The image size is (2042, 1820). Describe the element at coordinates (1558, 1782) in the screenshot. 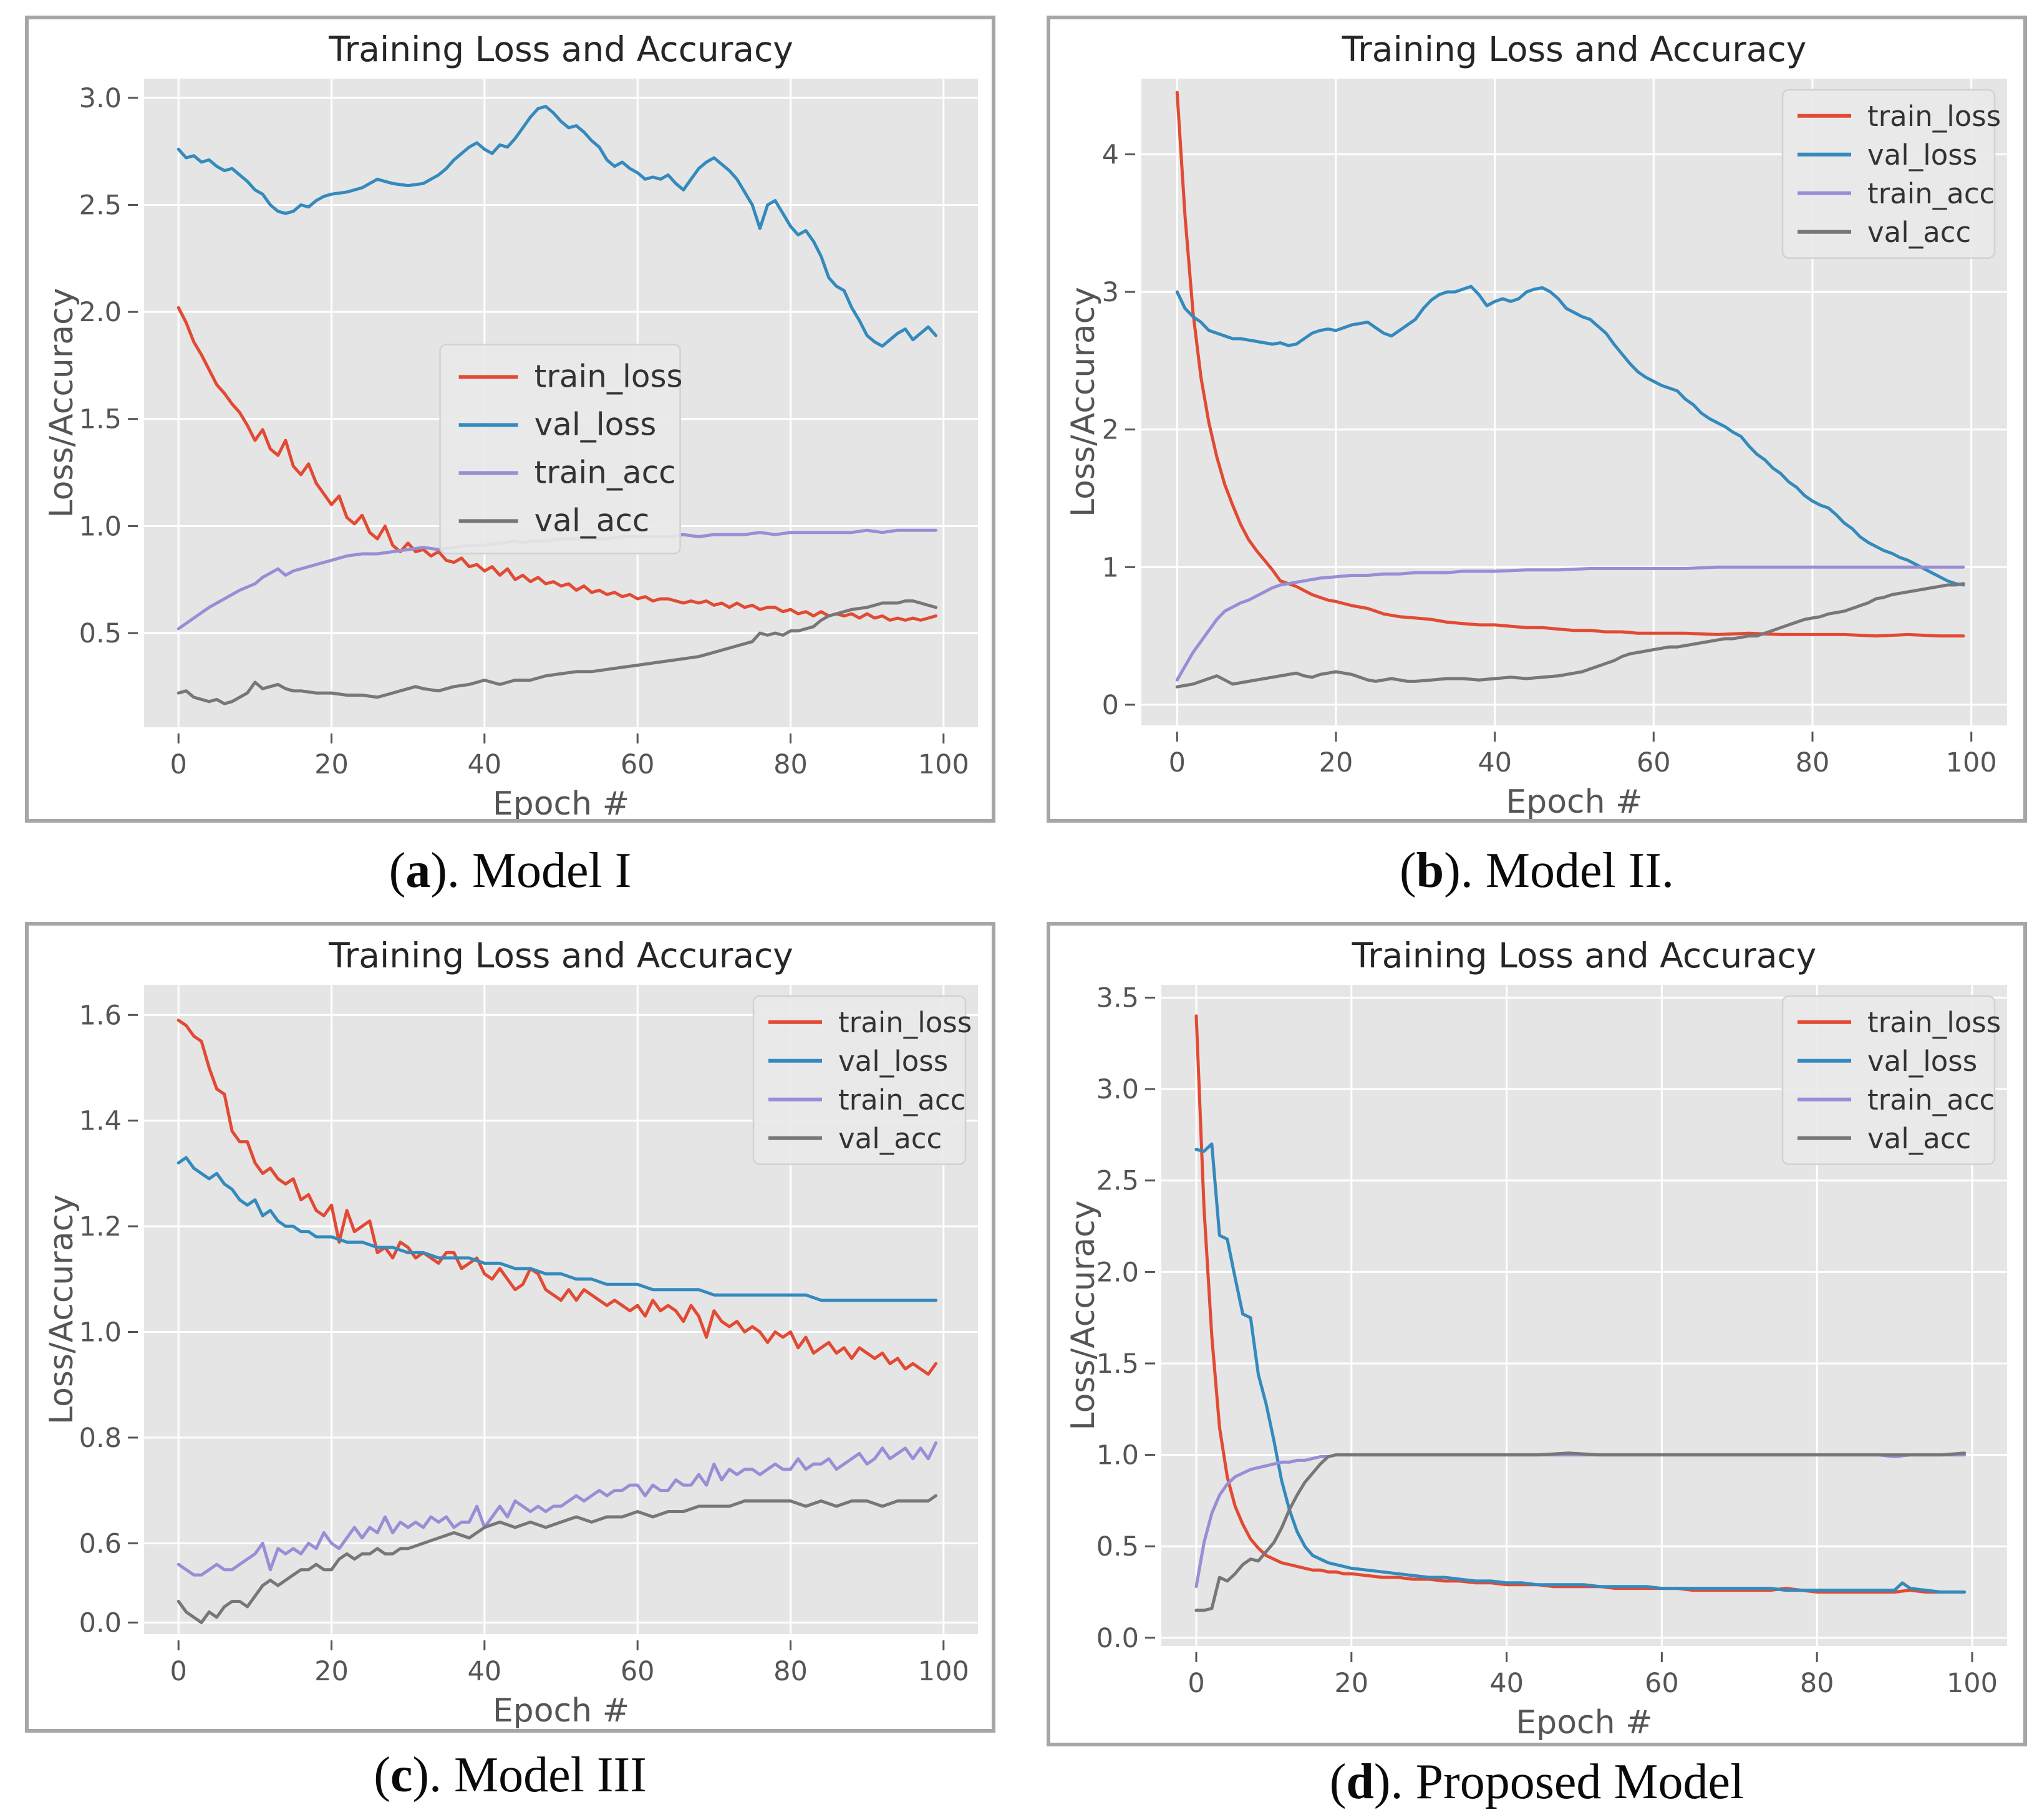

I see `caption-d-text: ). Proposed Model` at that location.